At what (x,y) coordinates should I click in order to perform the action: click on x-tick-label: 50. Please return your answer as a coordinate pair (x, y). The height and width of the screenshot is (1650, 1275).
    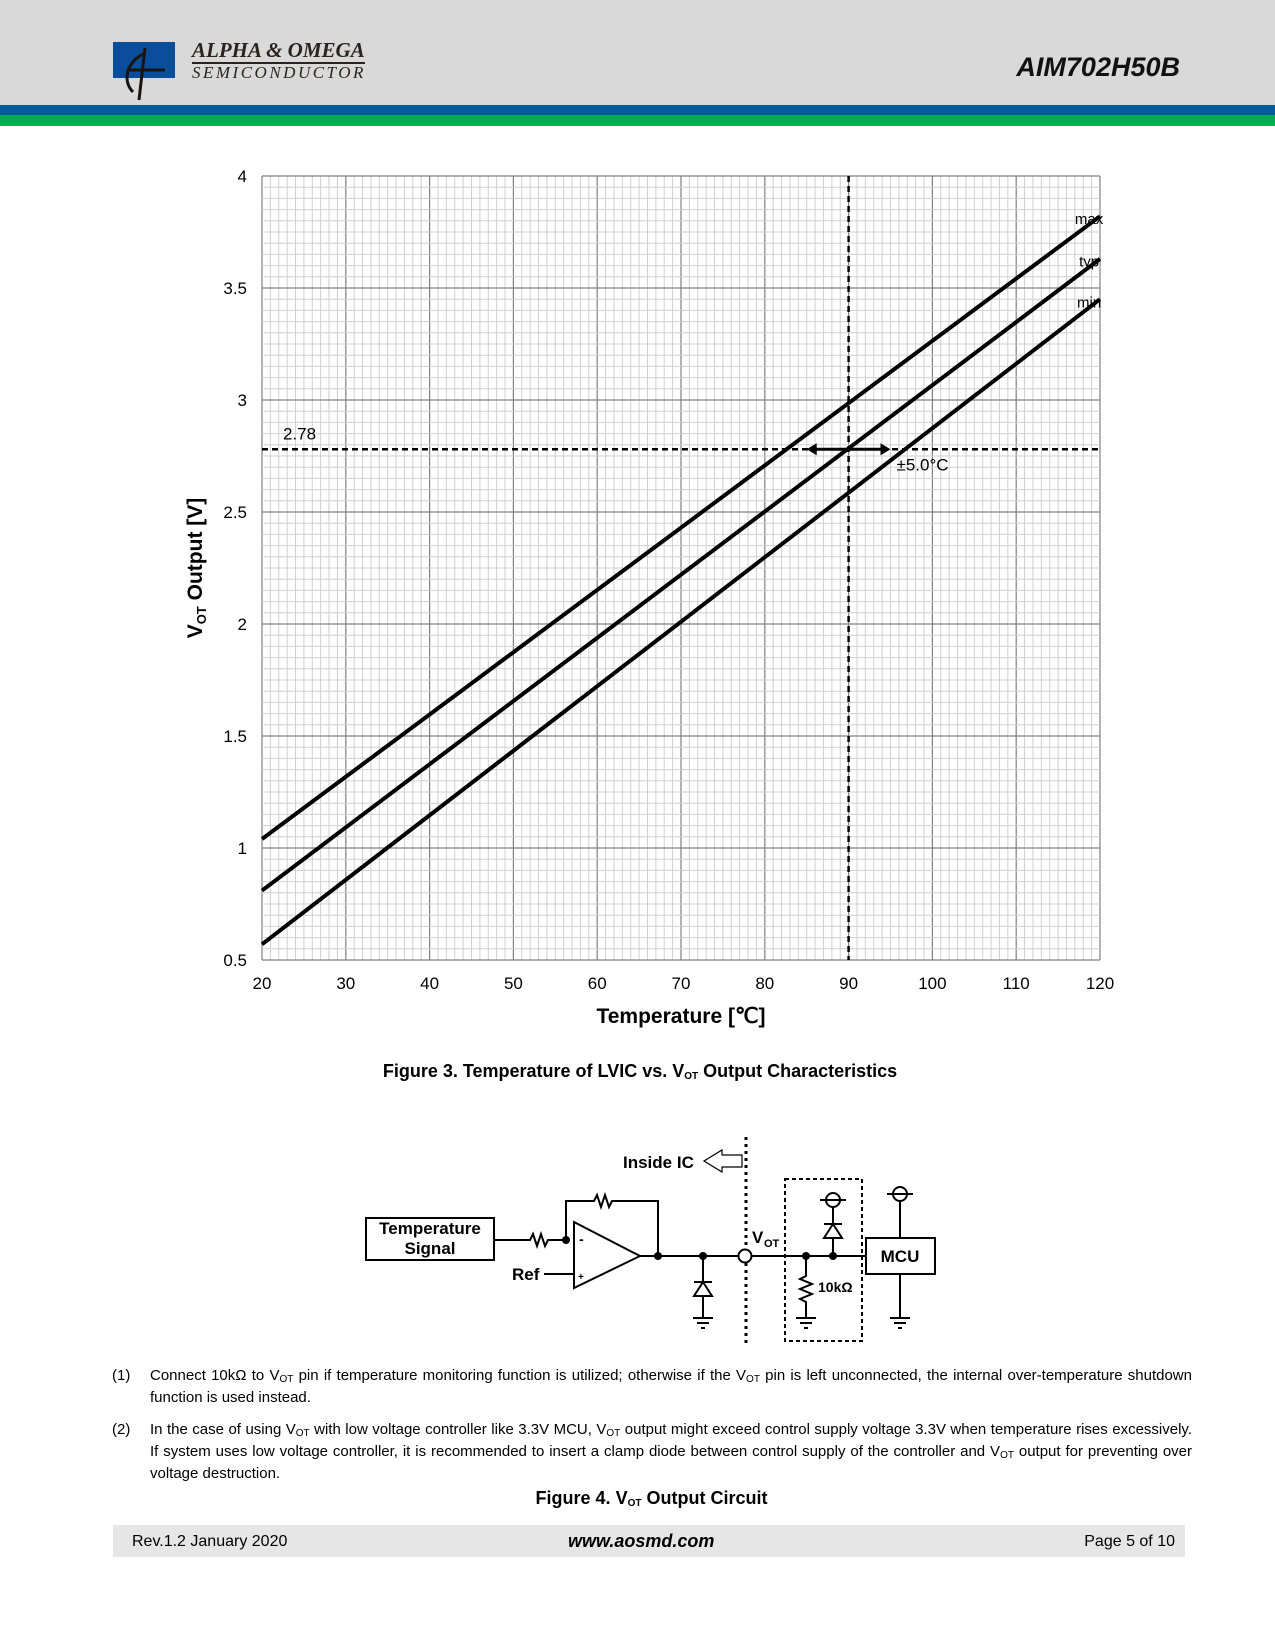
    Looking at the image, I should click on (513, 983).